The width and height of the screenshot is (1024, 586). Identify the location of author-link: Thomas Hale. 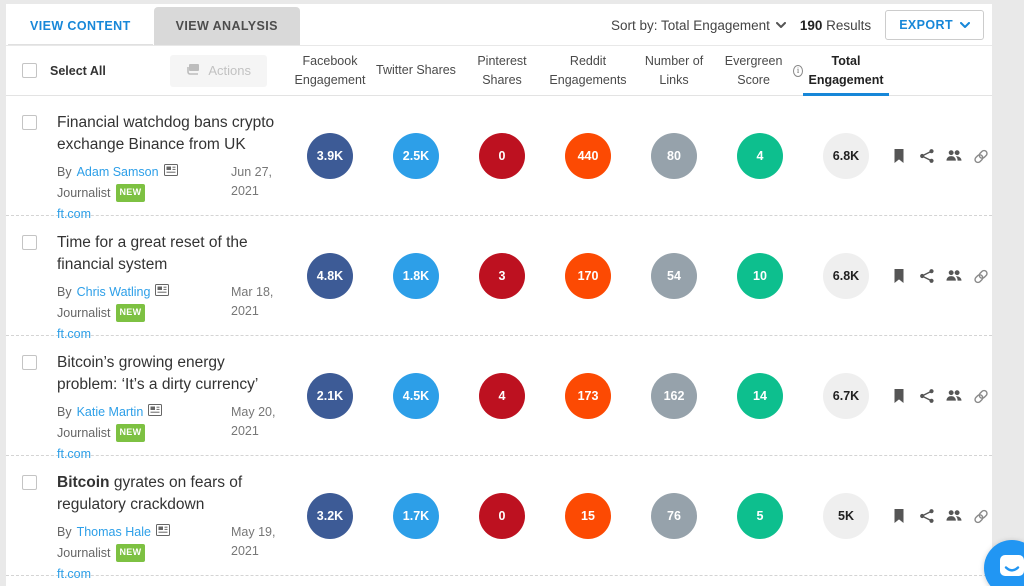
(113, 532).